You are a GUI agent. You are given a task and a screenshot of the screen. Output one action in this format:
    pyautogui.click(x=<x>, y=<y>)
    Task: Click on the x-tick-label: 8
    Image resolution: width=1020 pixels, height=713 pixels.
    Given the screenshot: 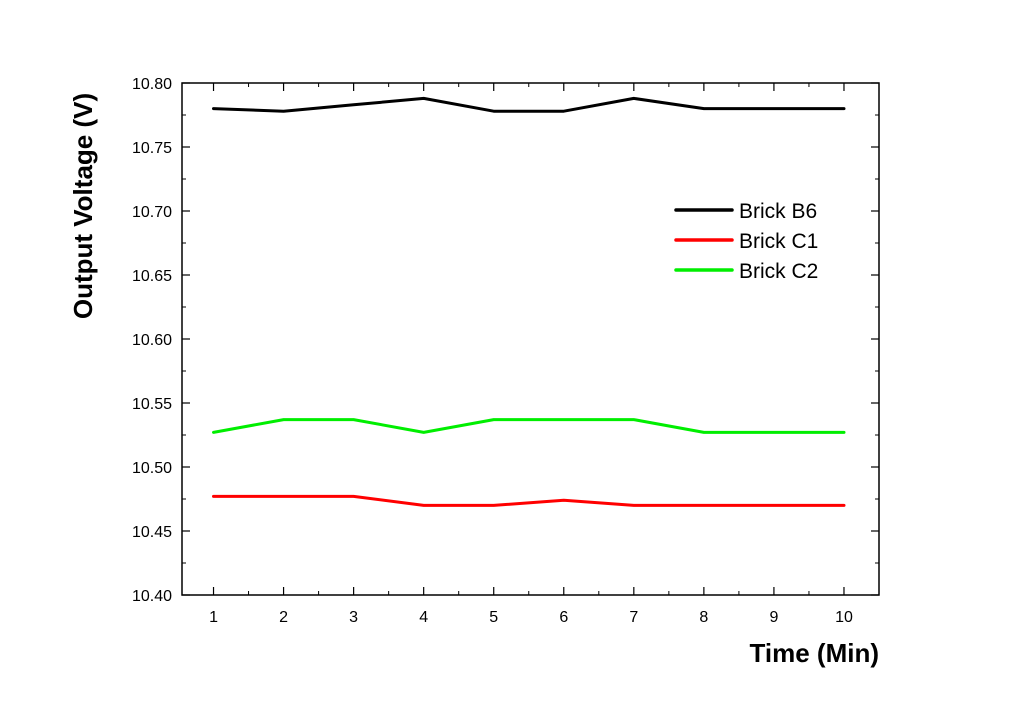 What is the action you would take?
    pyautogui.click(x=703, y=617)
    